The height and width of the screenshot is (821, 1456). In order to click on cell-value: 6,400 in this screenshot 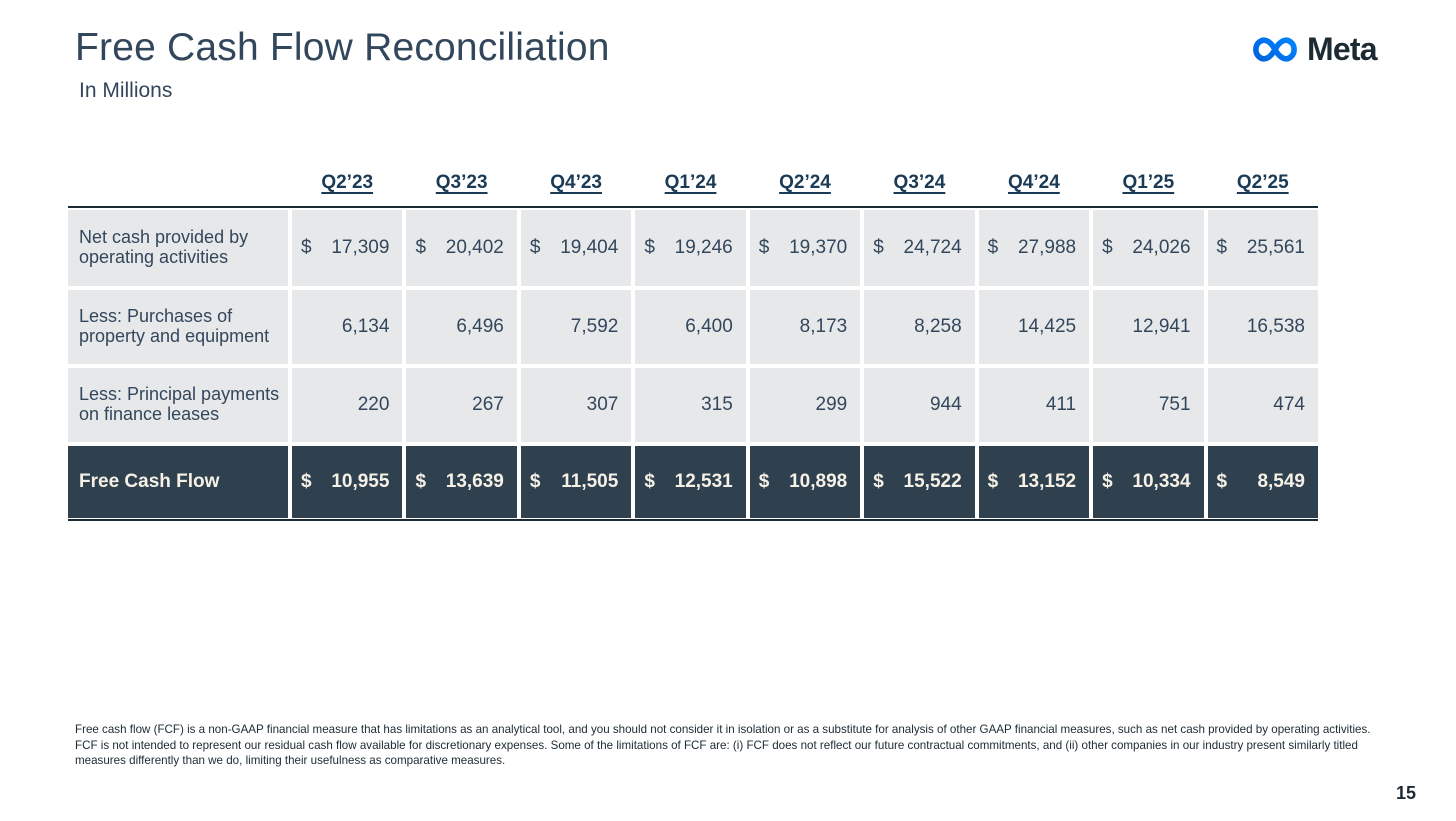, I will do `click(709, 326)`.